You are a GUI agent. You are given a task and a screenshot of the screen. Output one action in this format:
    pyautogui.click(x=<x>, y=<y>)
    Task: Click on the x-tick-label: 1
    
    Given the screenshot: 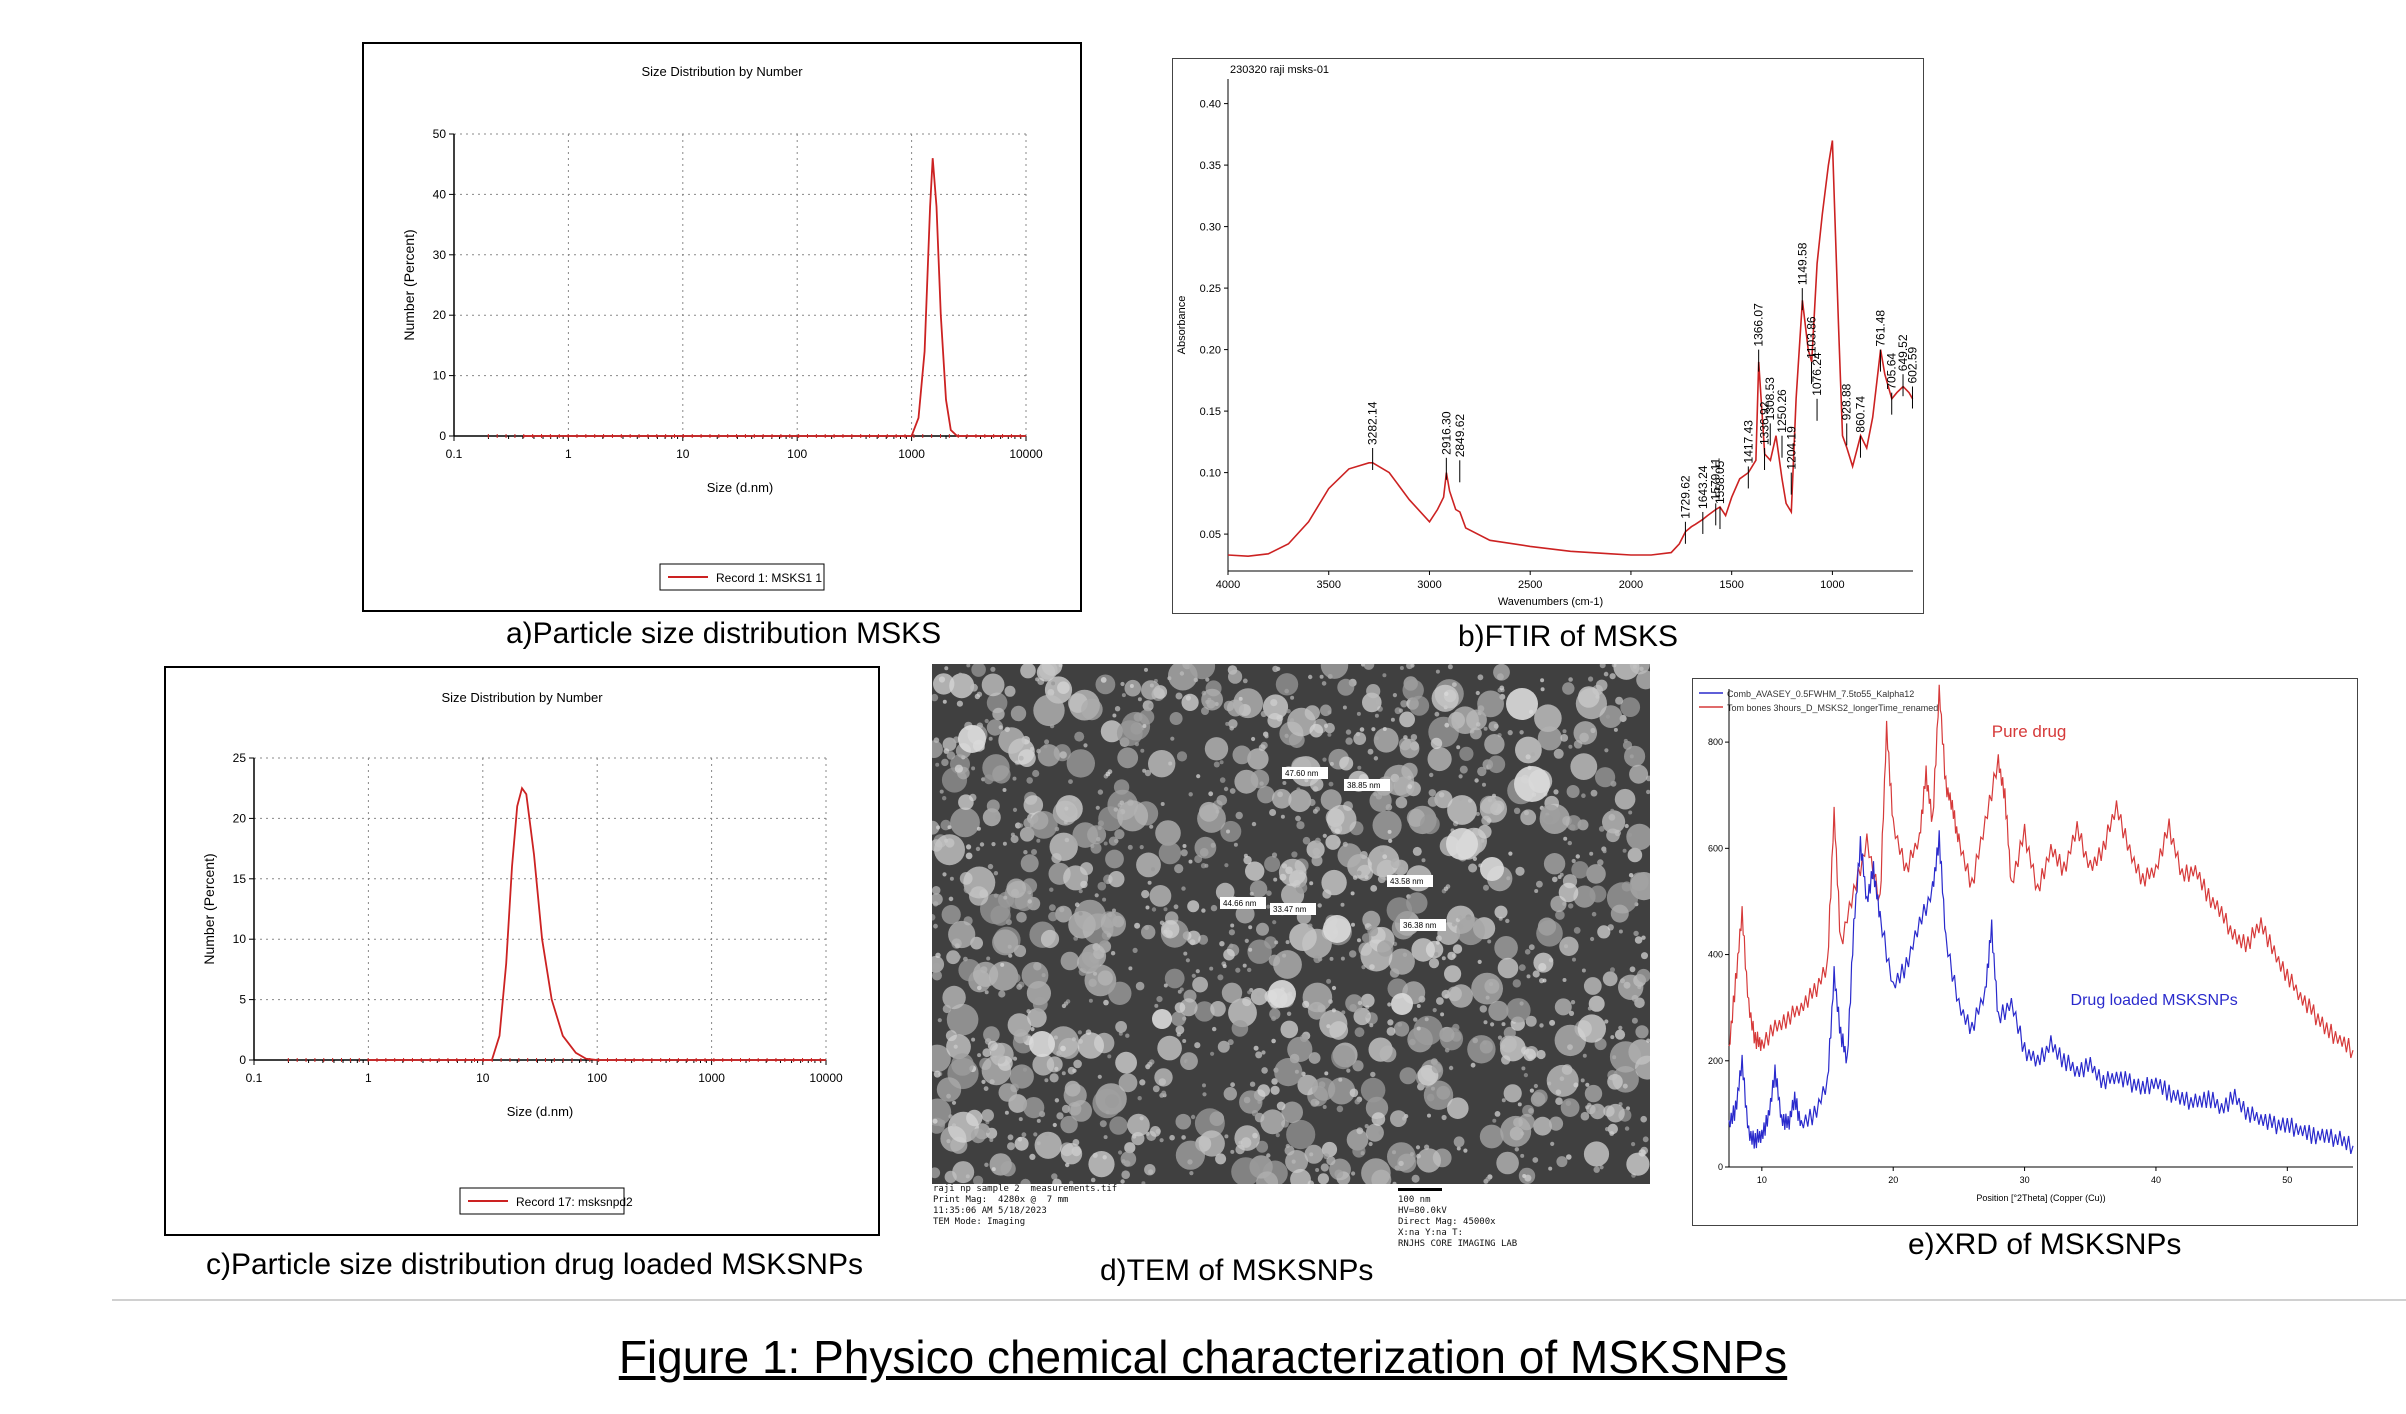 What is the action you would take?
    pyautogui.click(x=368, y=1078)
    